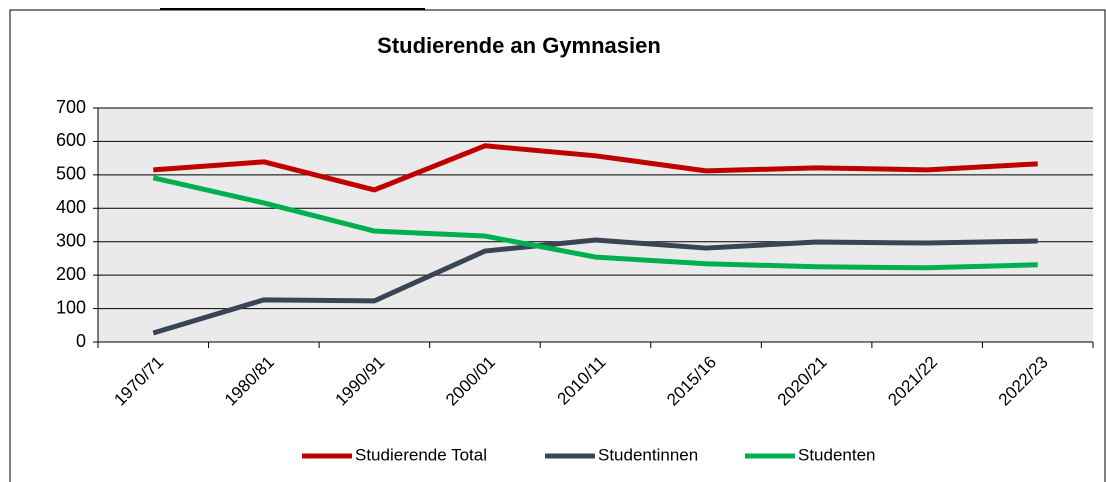 The height and width of the screenshot is (482, 1106). What do you see at coordinates (71, 107) in the screenshot?
I see `y-tick-label: 700` at bounding box center [71, 107].